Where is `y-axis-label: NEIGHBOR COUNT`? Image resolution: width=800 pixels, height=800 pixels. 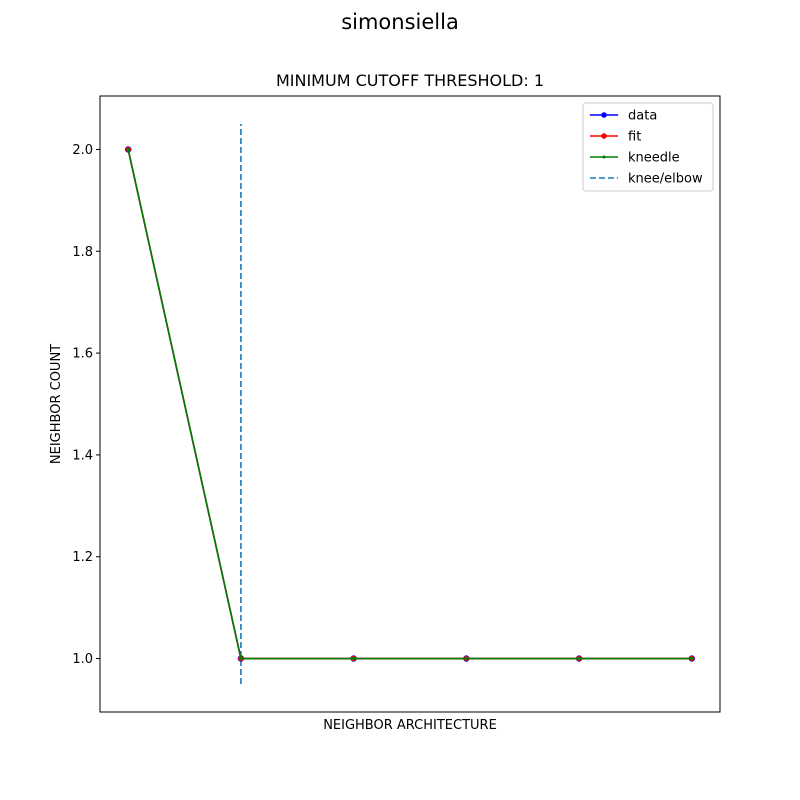 y-axis-label: NEIGHBOR COUNT is located at coordinates (56, 404).